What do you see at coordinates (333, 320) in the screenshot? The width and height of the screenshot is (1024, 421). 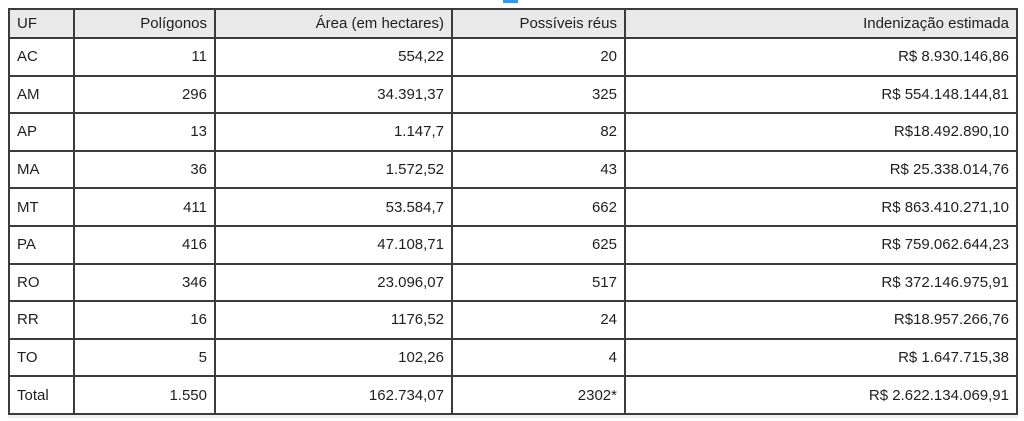 I see `cell-area: 1176,52` at bounding box center [333, 320].